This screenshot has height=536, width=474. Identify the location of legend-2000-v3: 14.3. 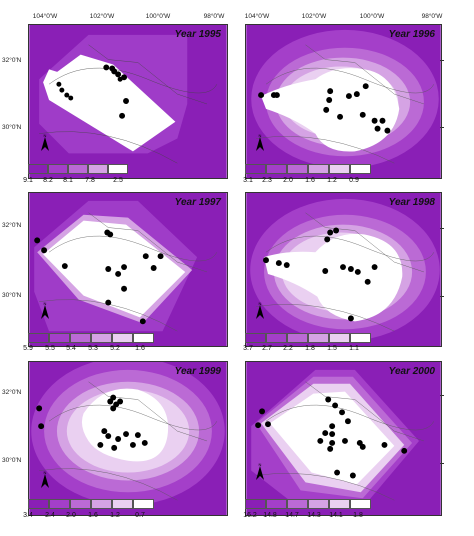
(314, 515).